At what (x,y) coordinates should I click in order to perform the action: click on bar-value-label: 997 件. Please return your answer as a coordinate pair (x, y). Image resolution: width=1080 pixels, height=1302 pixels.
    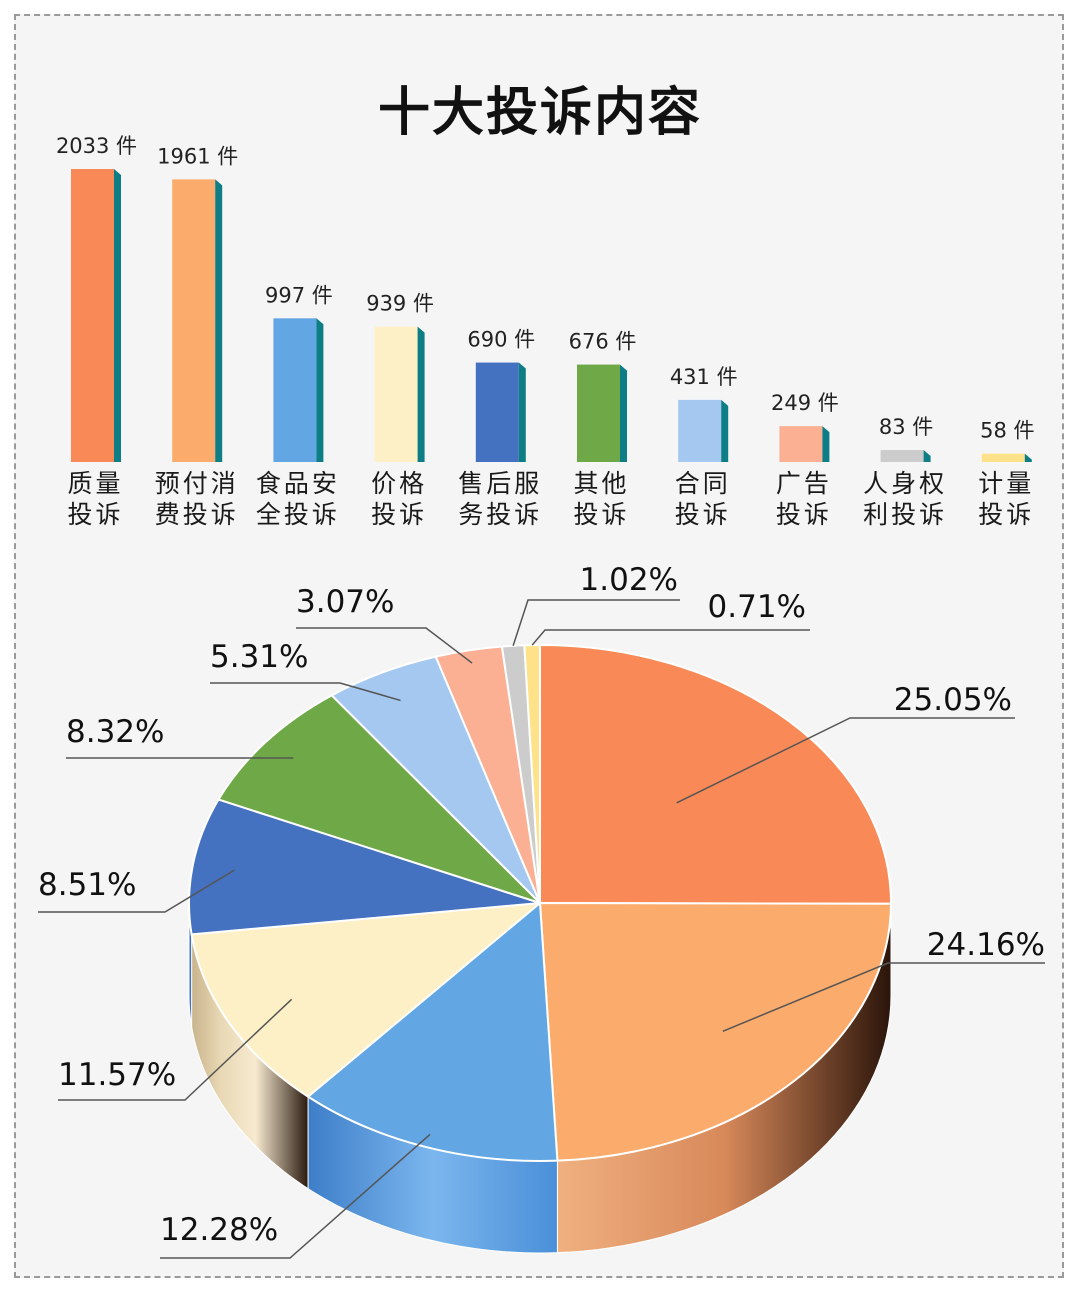
    Looking at the image, I should click on (299, 295).